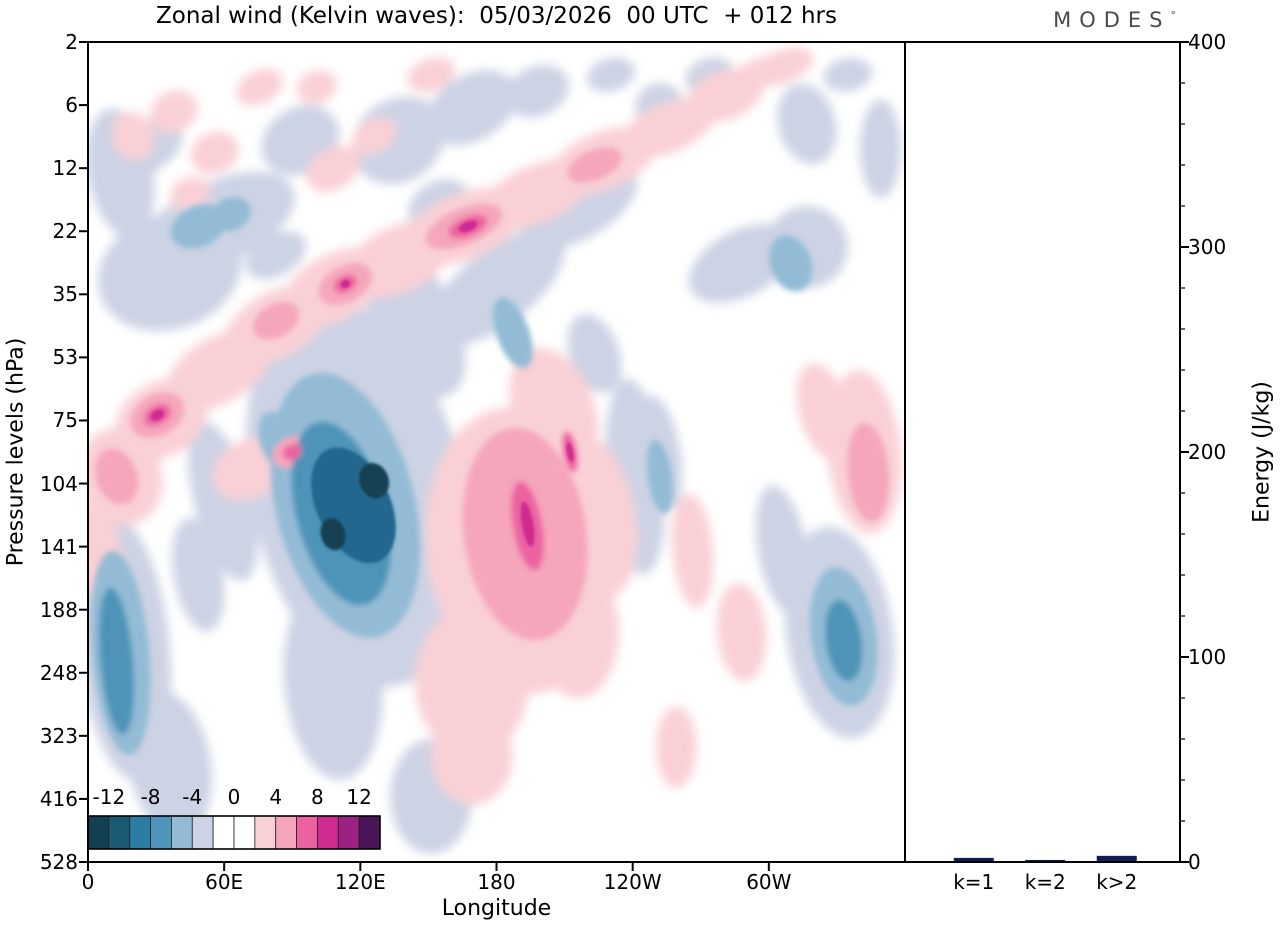  Describe the element at coordinates (65, 168) in the screenshot. I see `pressure-tick-label: 12` at that location.